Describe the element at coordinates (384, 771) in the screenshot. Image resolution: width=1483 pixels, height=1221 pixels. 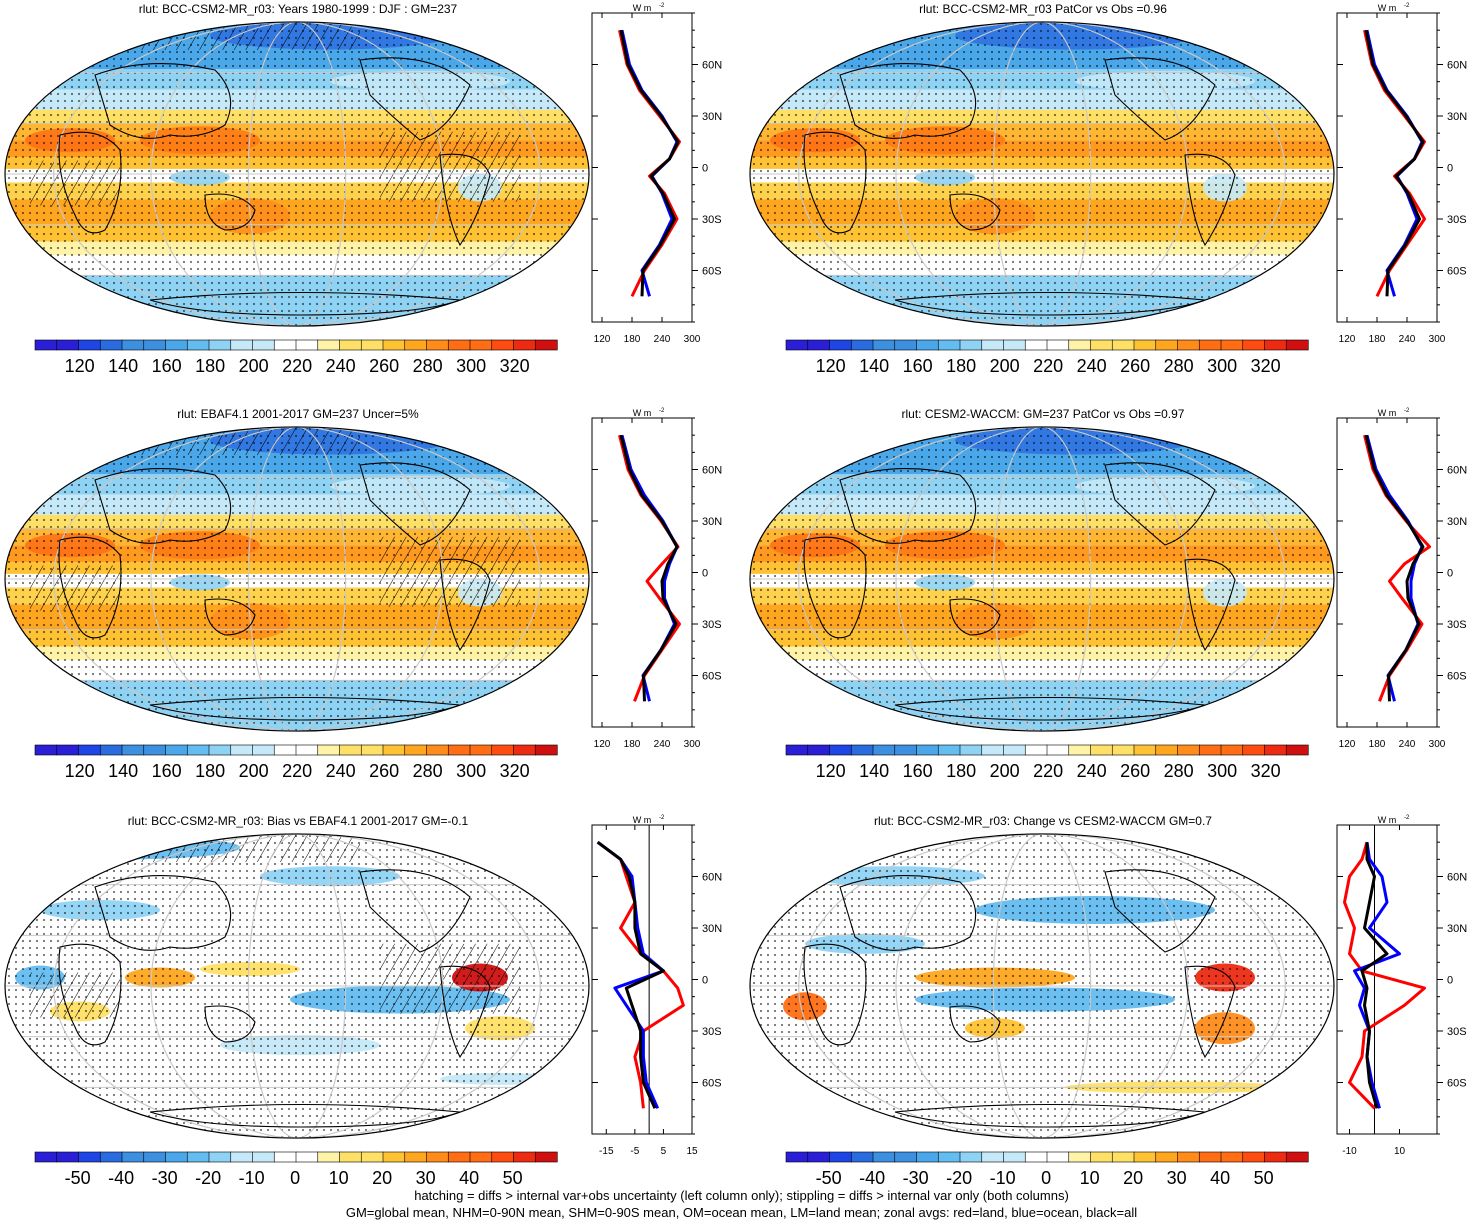
I see `colorbar-tick-label: 260` at that location.